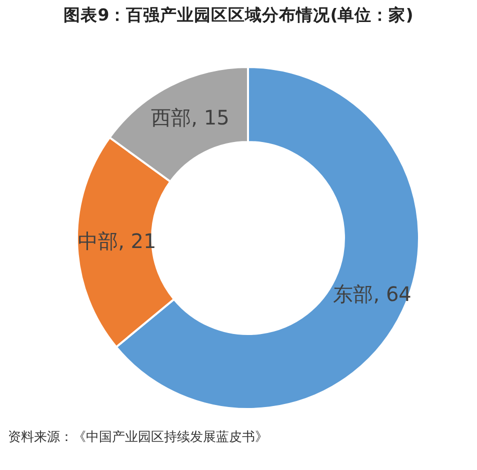  I want to click on text: 资料来源：《中国产业园区持续发展蓝皮书》, so click(138, 437).